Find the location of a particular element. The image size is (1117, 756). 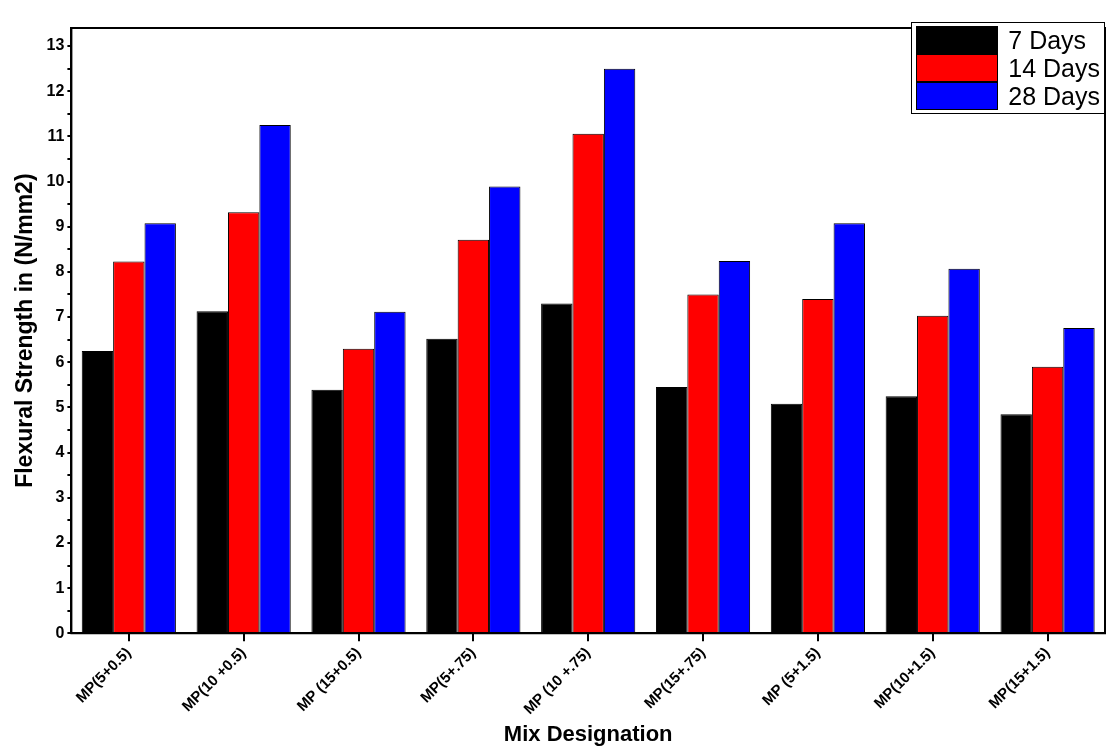

y-tick-label: 12 is located at coordinates (55, 90).